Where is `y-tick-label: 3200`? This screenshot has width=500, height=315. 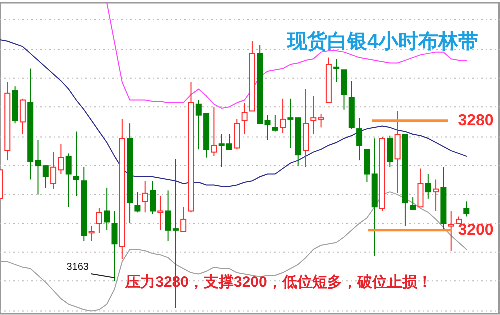
y-tick-label: 3200 is located at coordinates (476, 230).